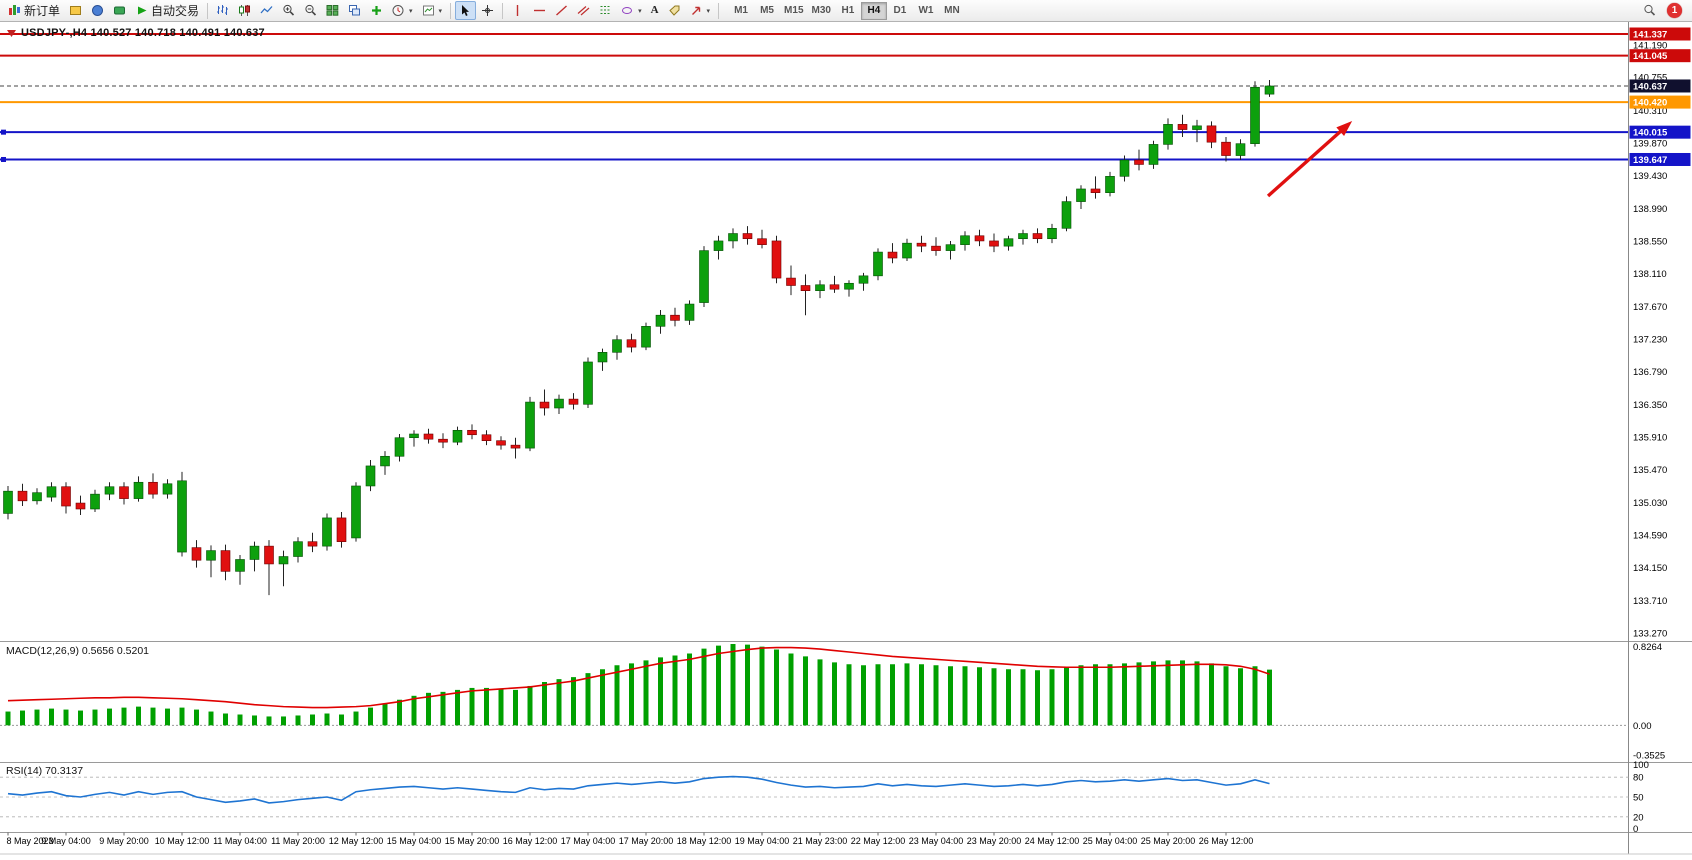  What do you see at coordinates (848, 11) in the screenshot?
I see `timeframe-button-h1: H1` at bounding box center [848, 11].